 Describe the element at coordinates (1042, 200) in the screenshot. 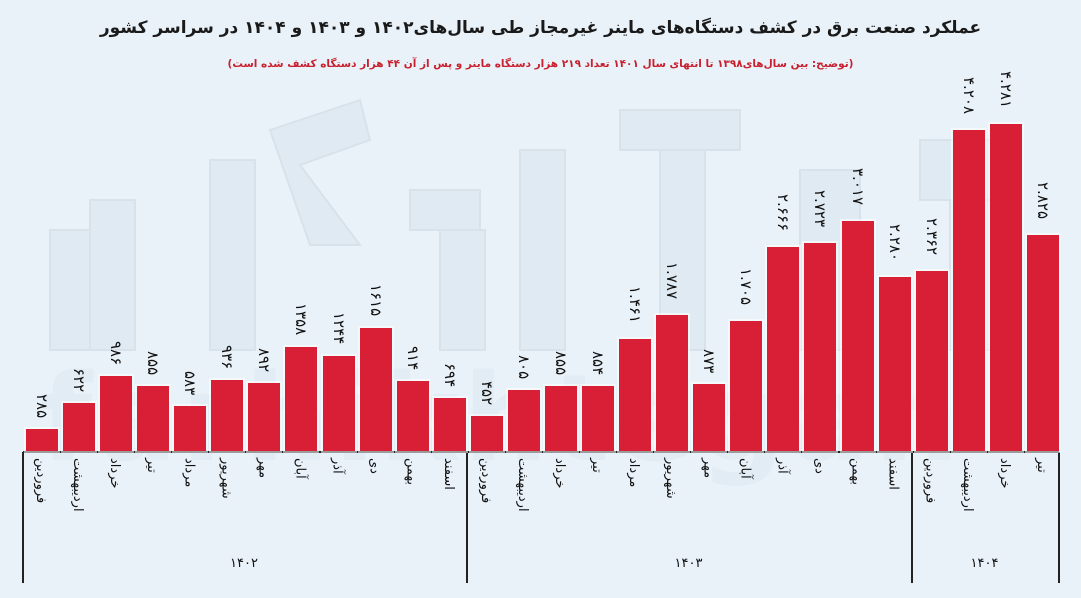

I see `bar-value-label: ۲.۸۲۵` at that location.